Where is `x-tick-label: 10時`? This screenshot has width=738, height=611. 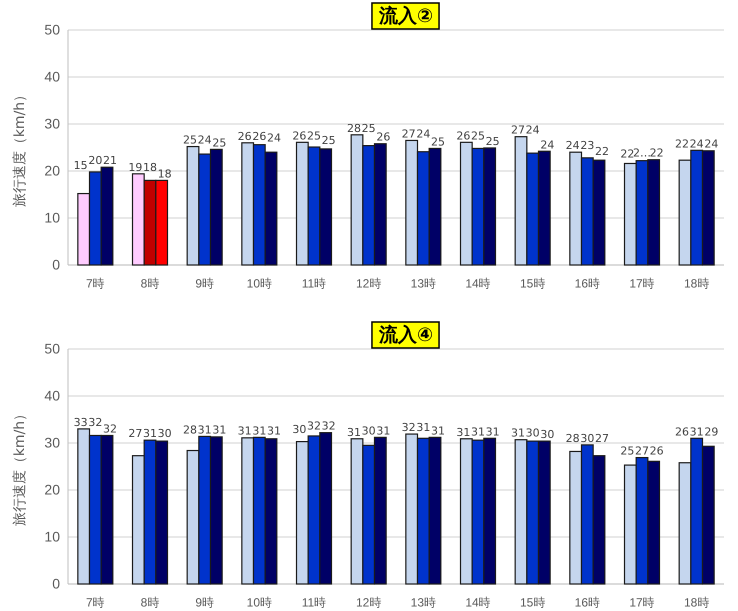
x-tick-label: 10時 is located at coordinates (259, 283).